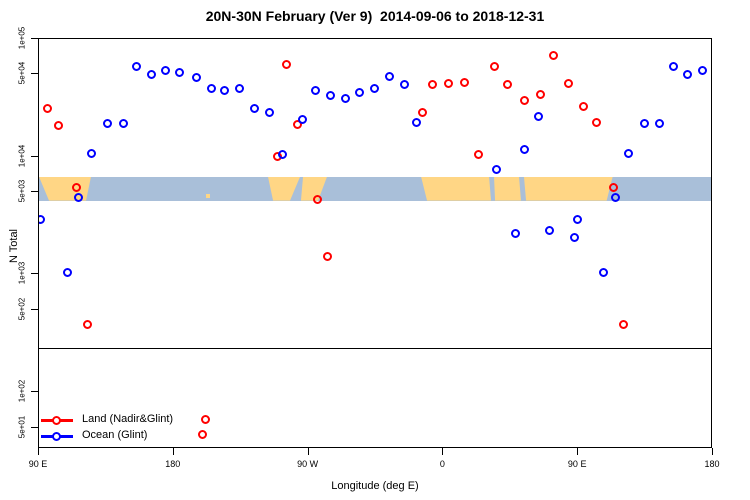 This screenshot has width=750, height=500. I want to click on legend-entry: Ocean (Glint), so click(126, 436).